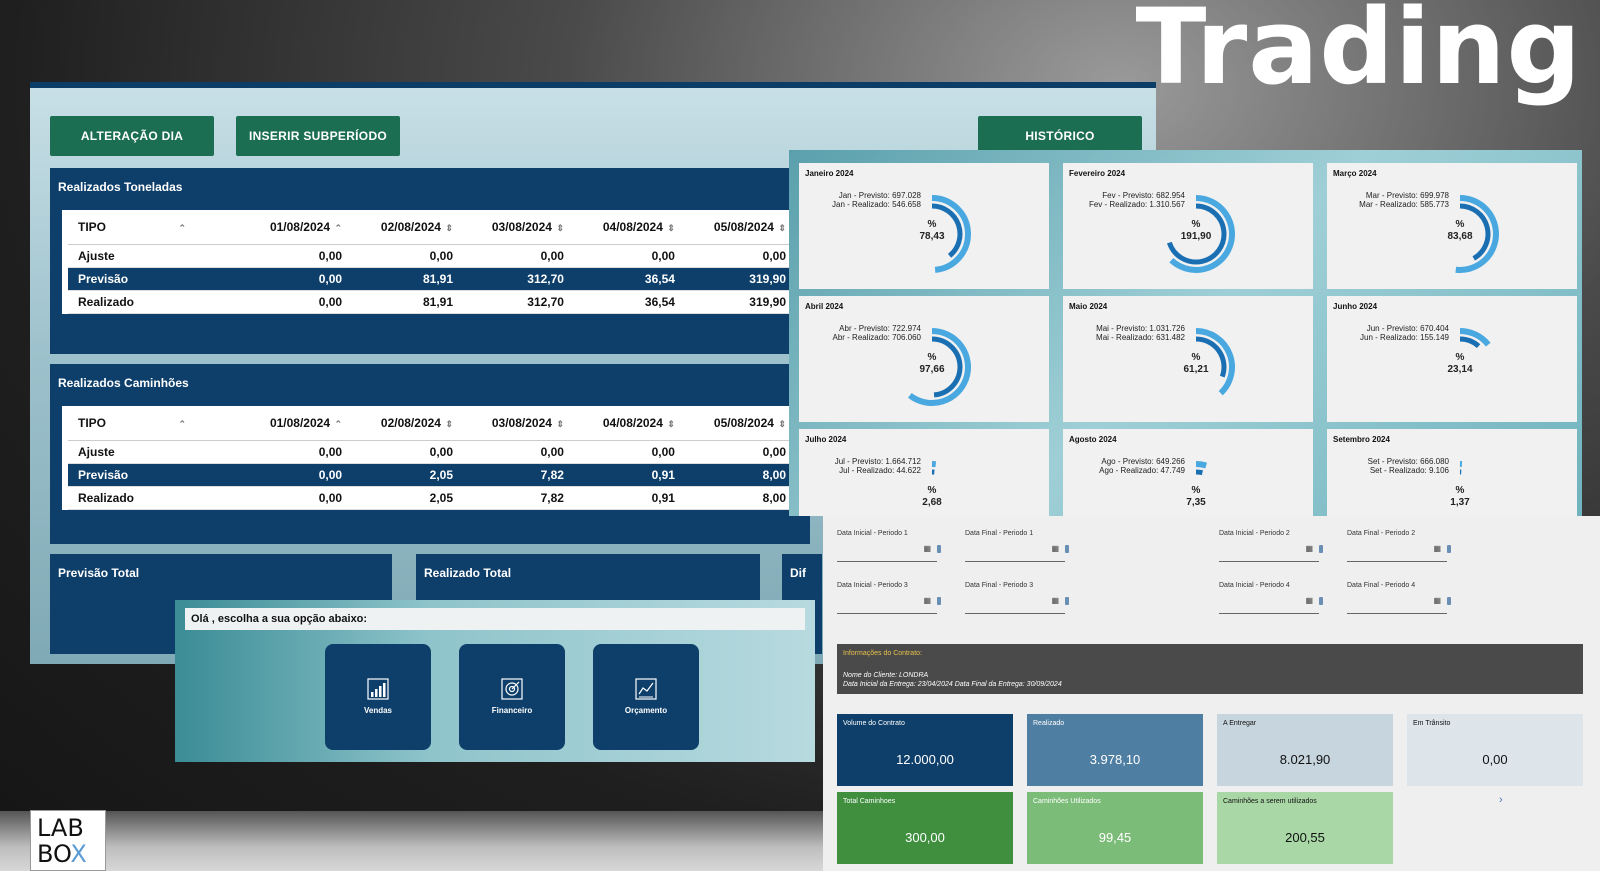 Image resolution: width=1600 pixels, height=871 pixels. Describe the element at coordinates (132, 136) in the screenshot. I see `alteracao-dia-button: ALTERAÇÃO DIA` at that location.